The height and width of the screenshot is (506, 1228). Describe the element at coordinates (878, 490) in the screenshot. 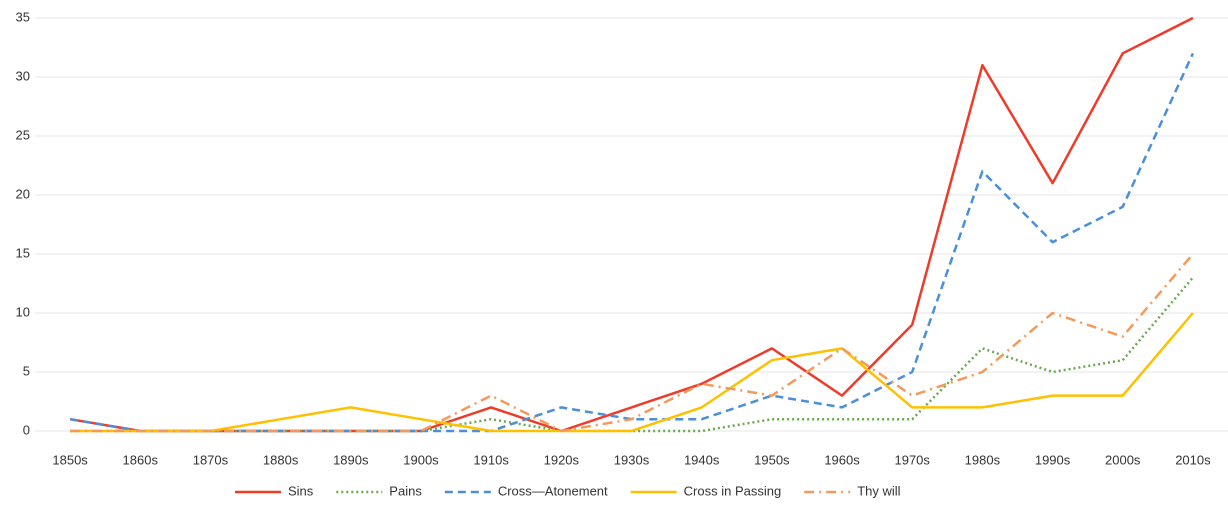

I see `legend-label: Thy will` at that location.